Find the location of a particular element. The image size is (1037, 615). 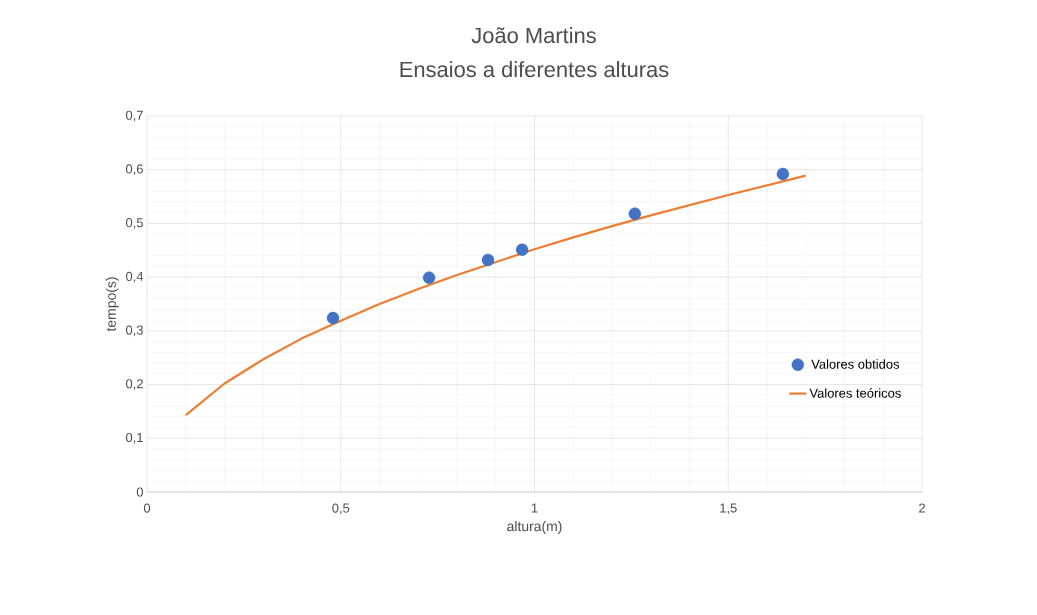

y-tick-label: 0,7 is located at coordinates (134, 116).